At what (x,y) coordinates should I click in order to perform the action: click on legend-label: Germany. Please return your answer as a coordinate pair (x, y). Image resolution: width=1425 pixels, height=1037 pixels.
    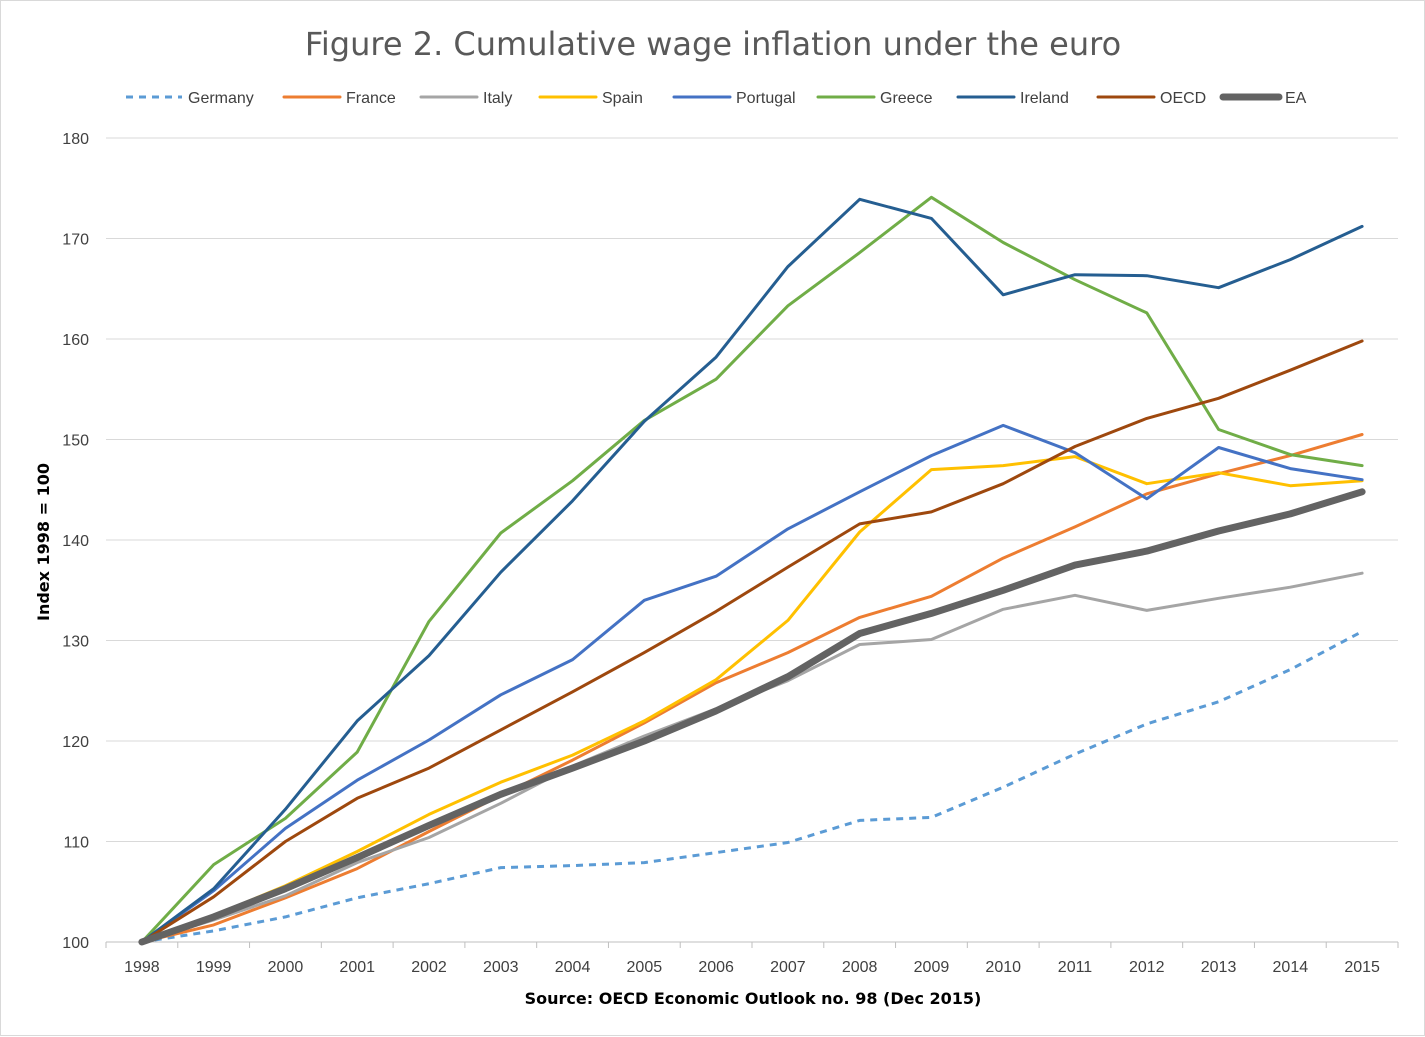
    Looking at the image, I should click on (221, 98).